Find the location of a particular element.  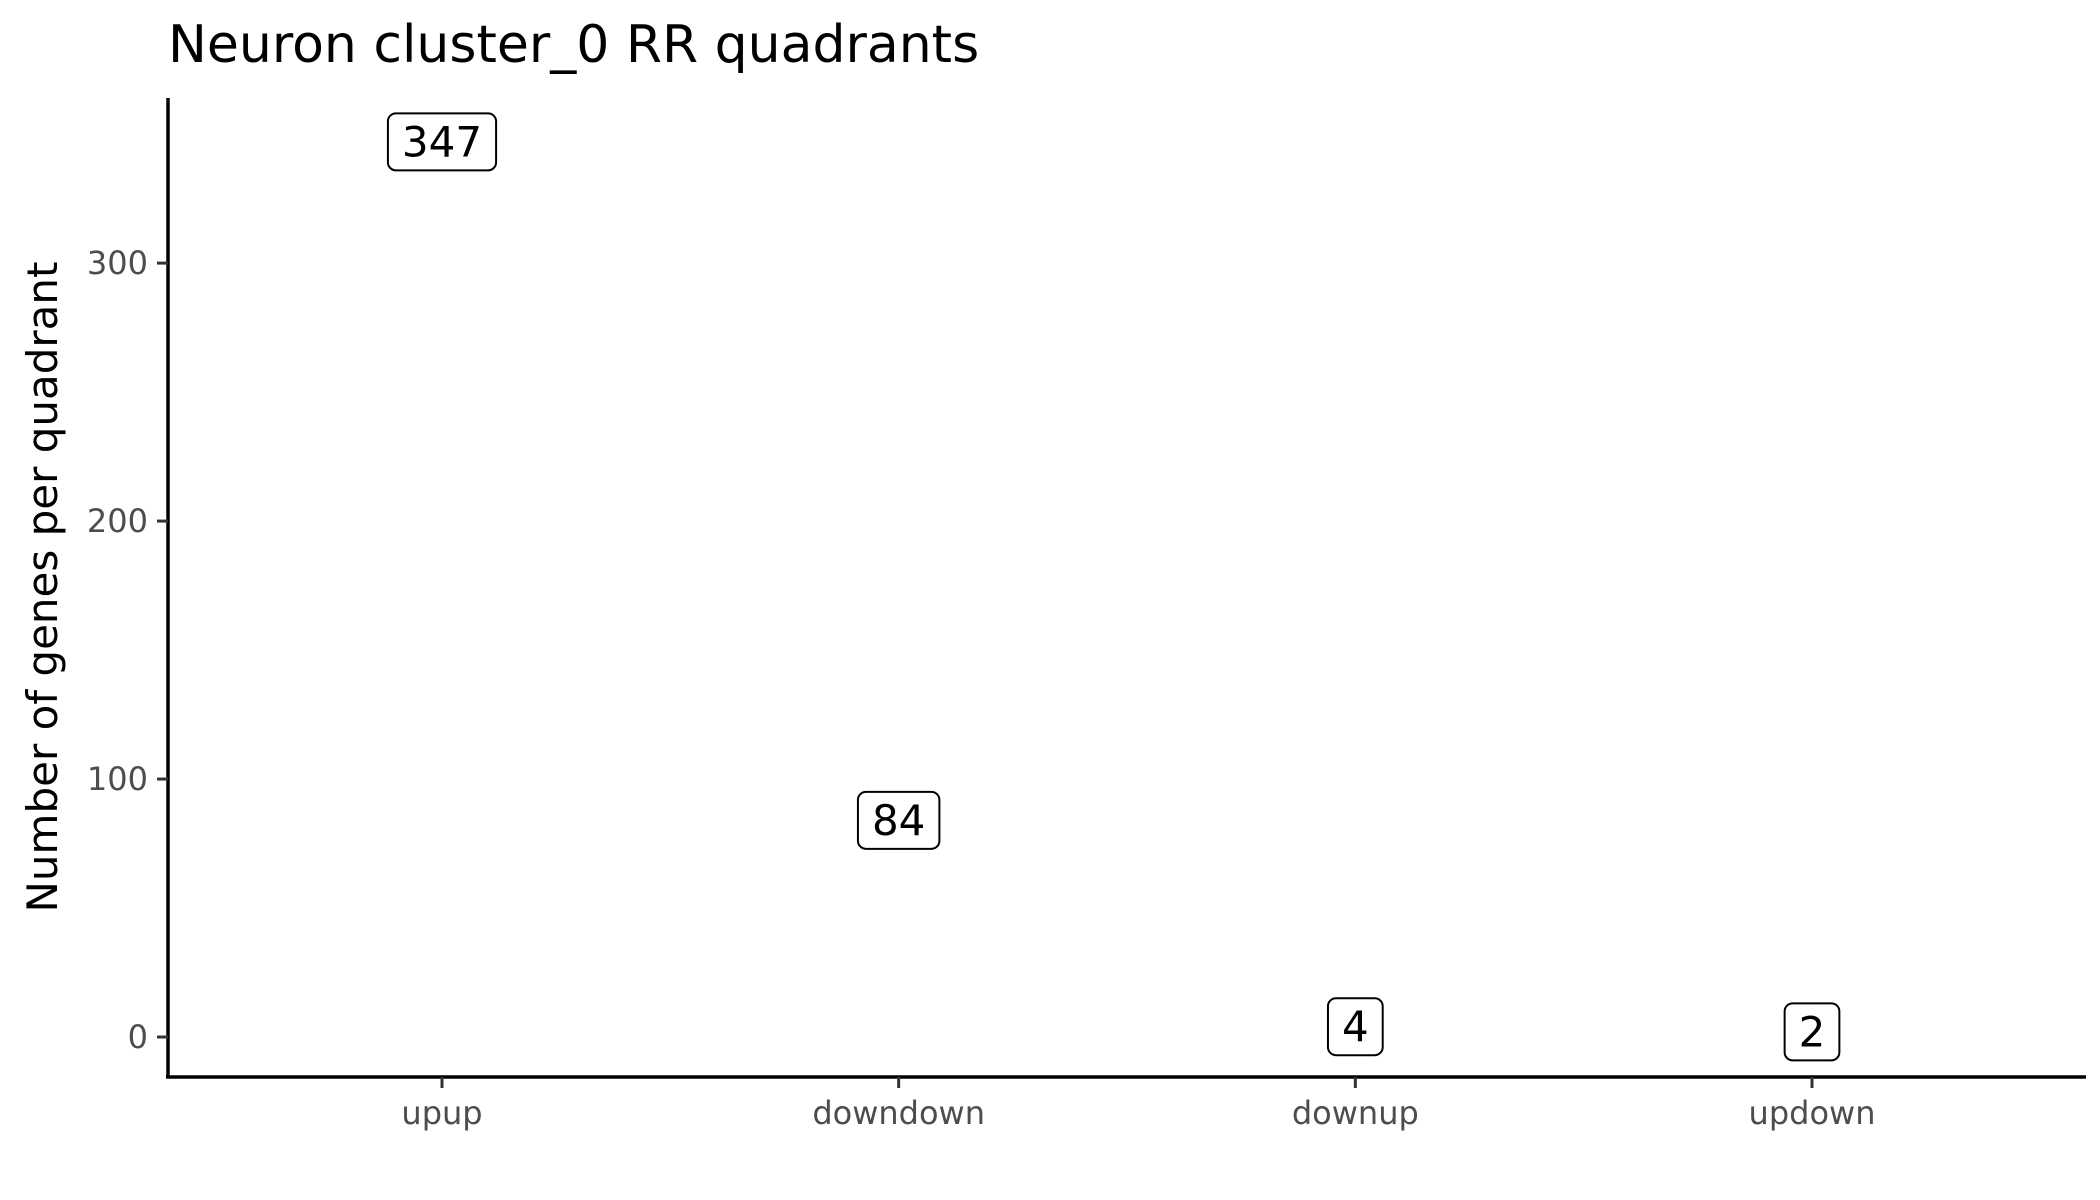

data-label-downdown: 84 is located at coordinates (898, 820).